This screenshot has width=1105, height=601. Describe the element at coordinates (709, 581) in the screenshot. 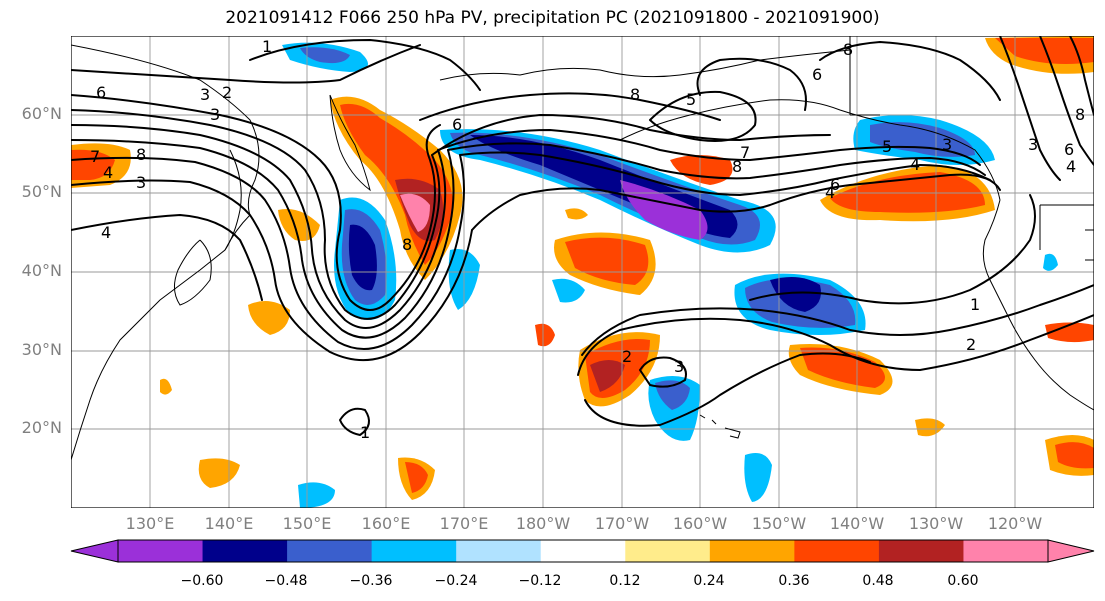

I see `colorbar-tick-label: 0.24` at that location.